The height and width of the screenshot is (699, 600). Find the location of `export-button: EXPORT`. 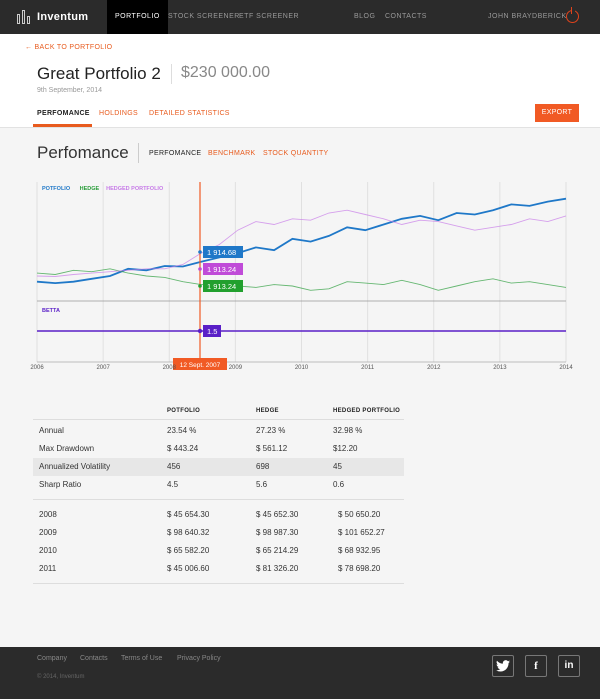

export-button: EXPORT is located at coordinates (557, 113).